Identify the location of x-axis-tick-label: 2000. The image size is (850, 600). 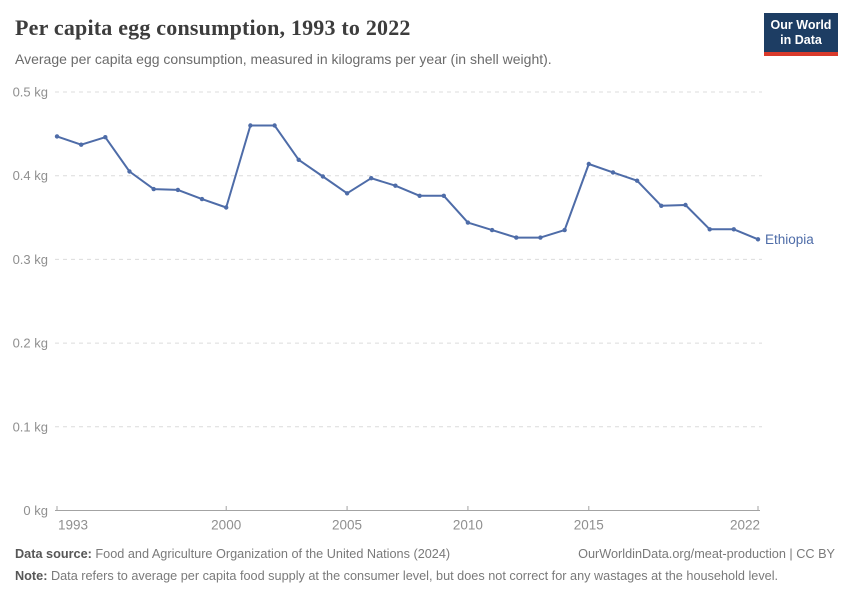
(226, 525).